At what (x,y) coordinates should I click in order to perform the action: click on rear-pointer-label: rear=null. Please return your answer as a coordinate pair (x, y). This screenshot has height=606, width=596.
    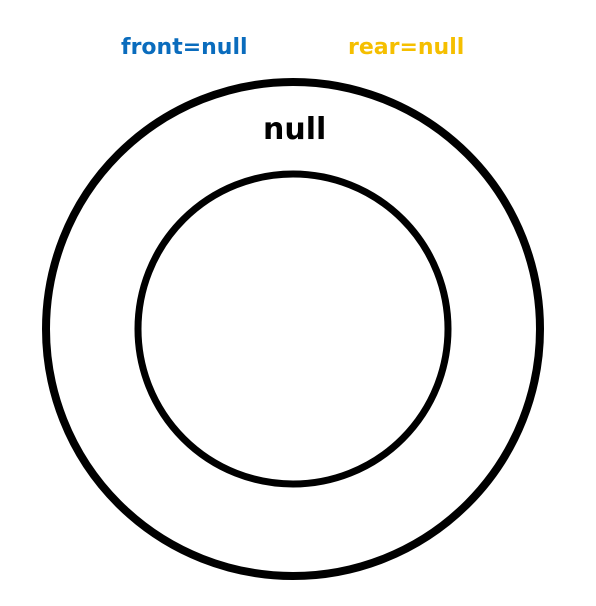
    Looking at the image, I should click on (406, 47).